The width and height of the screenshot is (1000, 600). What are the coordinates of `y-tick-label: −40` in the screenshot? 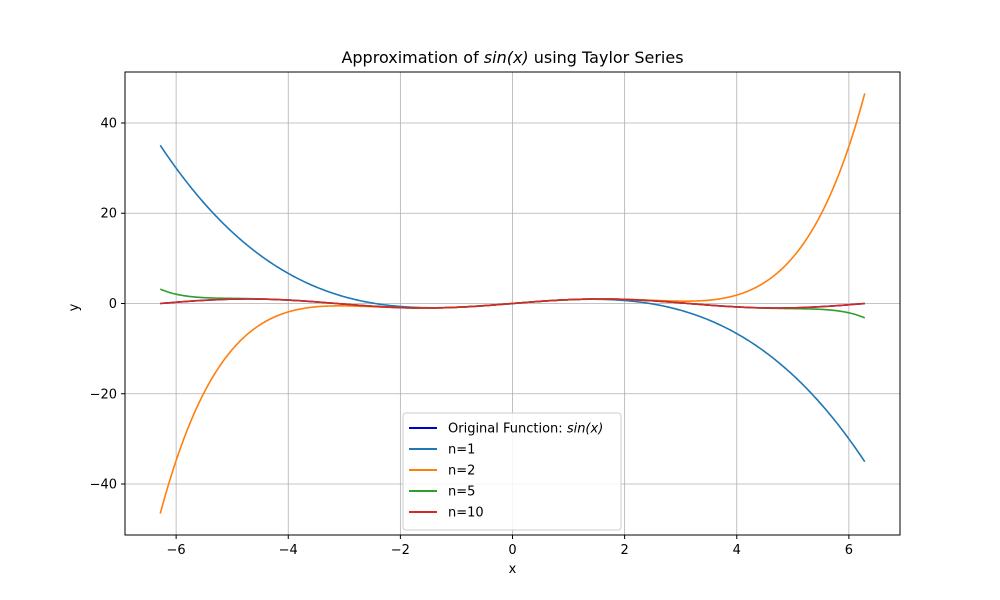 It's located at (103, 485).